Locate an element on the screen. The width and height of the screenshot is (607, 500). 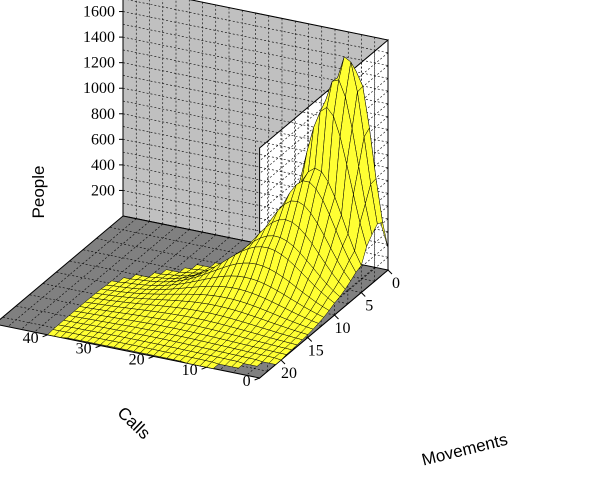
calls-tick-label: 10 is located at coordinates (190, 370).